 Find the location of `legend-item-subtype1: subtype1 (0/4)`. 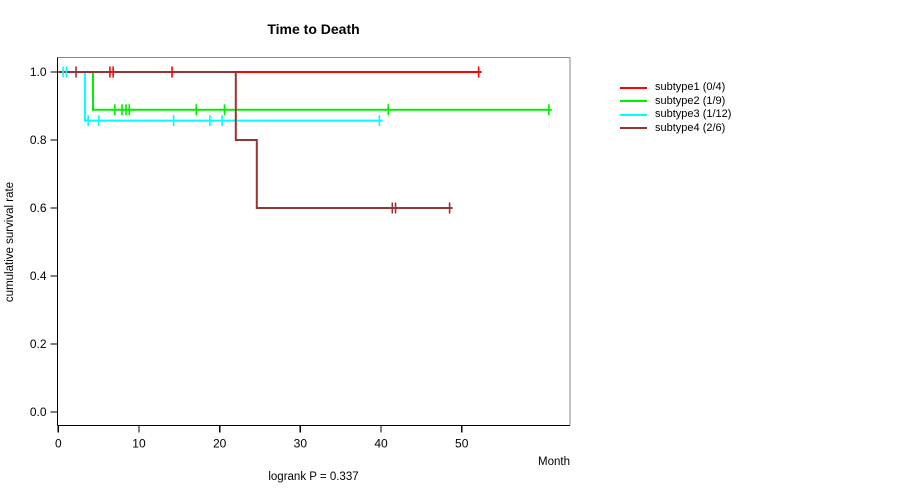

legend-item-subtype1: subtype1 (0/4) is located at coordinates (675, 88).